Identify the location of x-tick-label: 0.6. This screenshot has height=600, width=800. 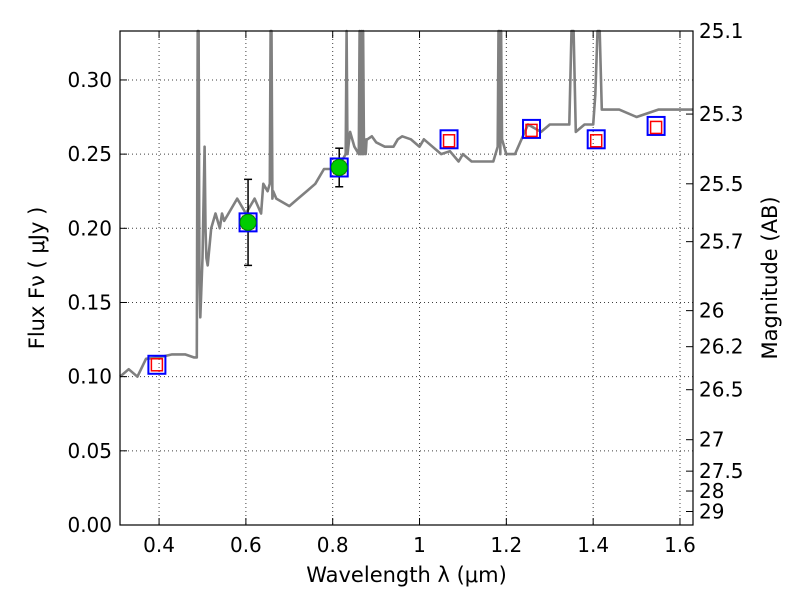
(246, 545).